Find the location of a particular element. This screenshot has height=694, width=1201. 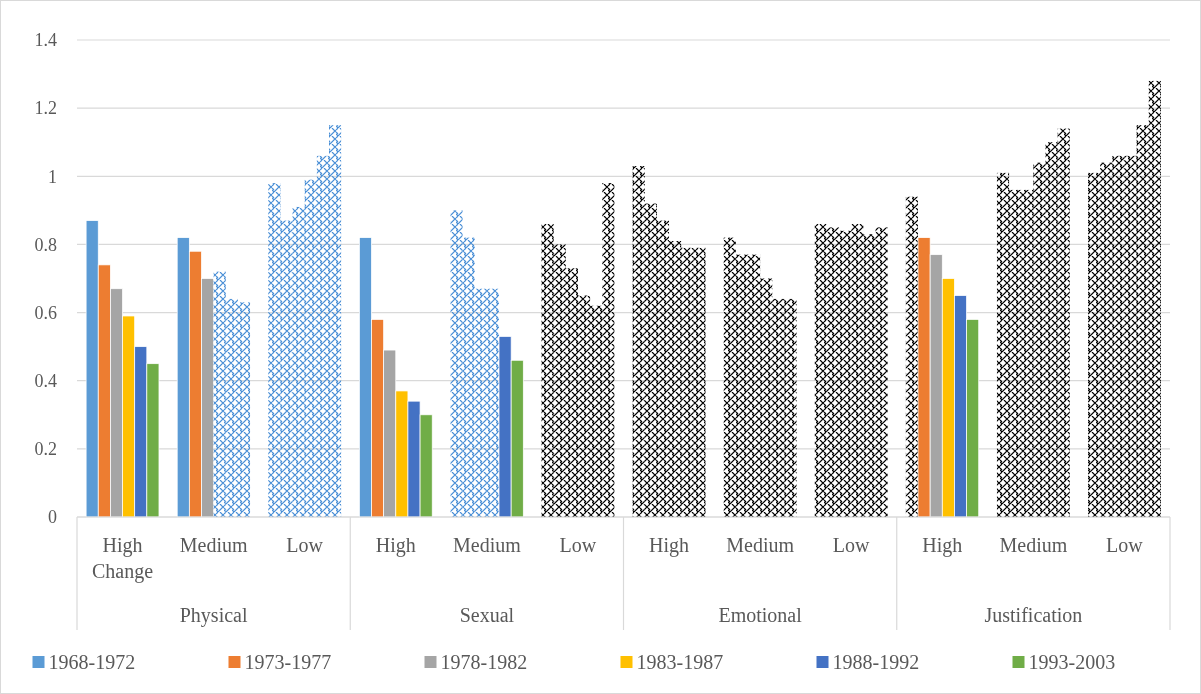

legend-label: 1988-1992 is located at coordinates (876, 662).